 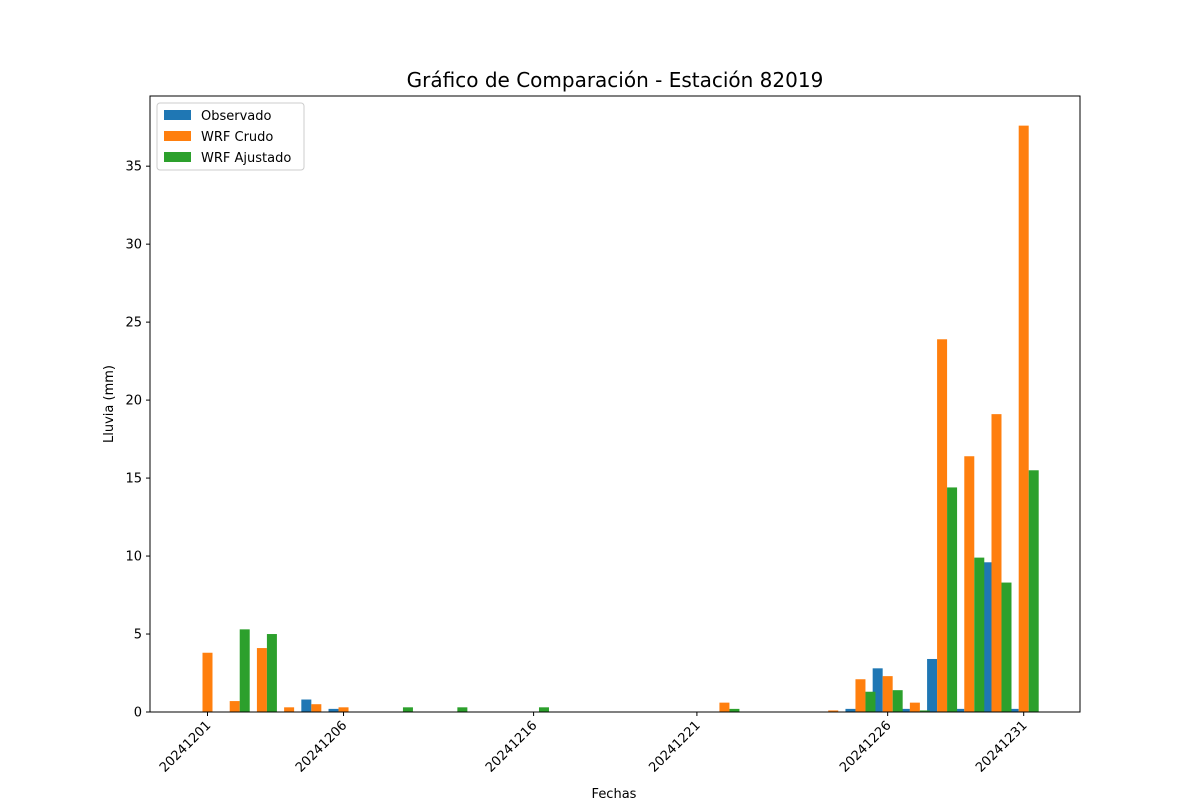 What do you see at coordinates (321, 746) in the screenshot?
I see `x-tick-label: 20241206` at bounding box center [321, 746].